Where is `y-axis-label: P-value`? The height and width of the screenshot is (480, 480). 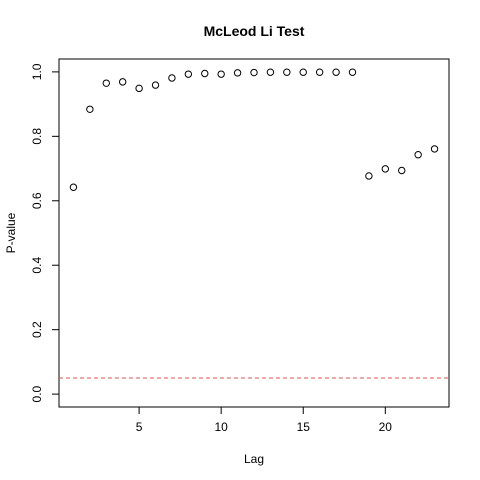 y-axis-label: P-value is located at coordinates (11, 232).